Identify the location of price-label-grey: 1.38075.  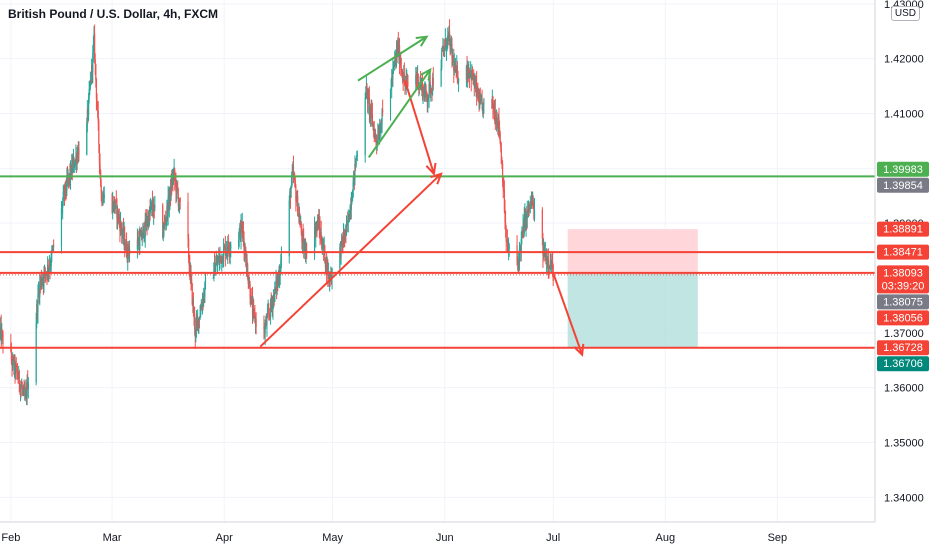
(903, 302).